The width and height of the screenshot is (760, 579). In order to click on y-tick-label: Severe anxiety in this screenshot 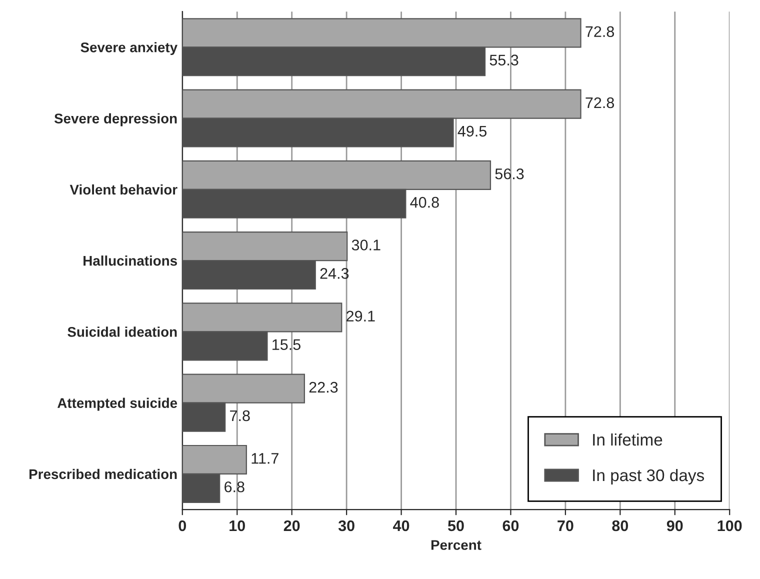, I will do `click(129, 49)`.